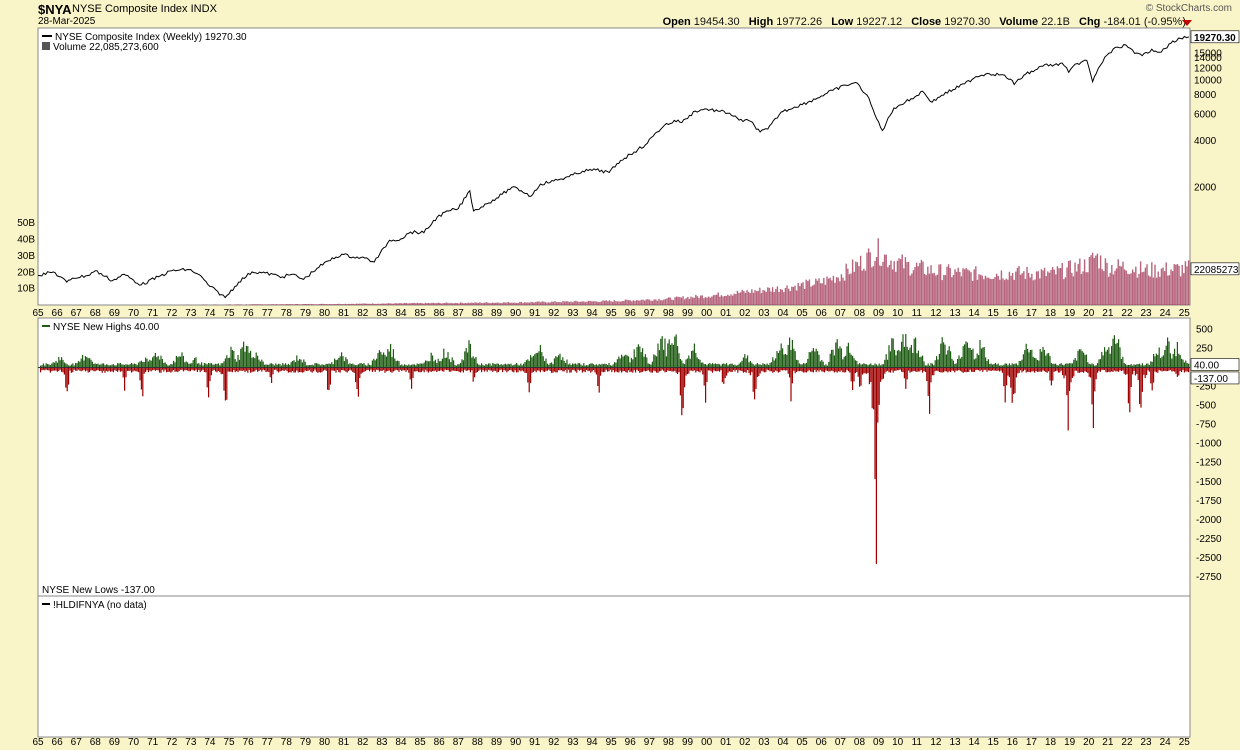 The width and height of the screenshot is (1240, 750). I want to click on volume-value: 22.1B, so click(1055, 22).